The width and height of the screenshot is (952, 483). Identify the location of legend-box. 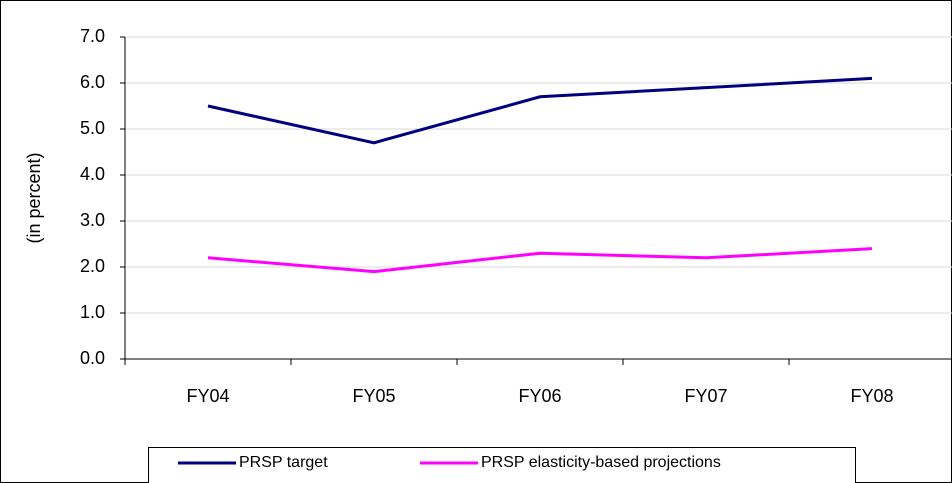
(502, 465).